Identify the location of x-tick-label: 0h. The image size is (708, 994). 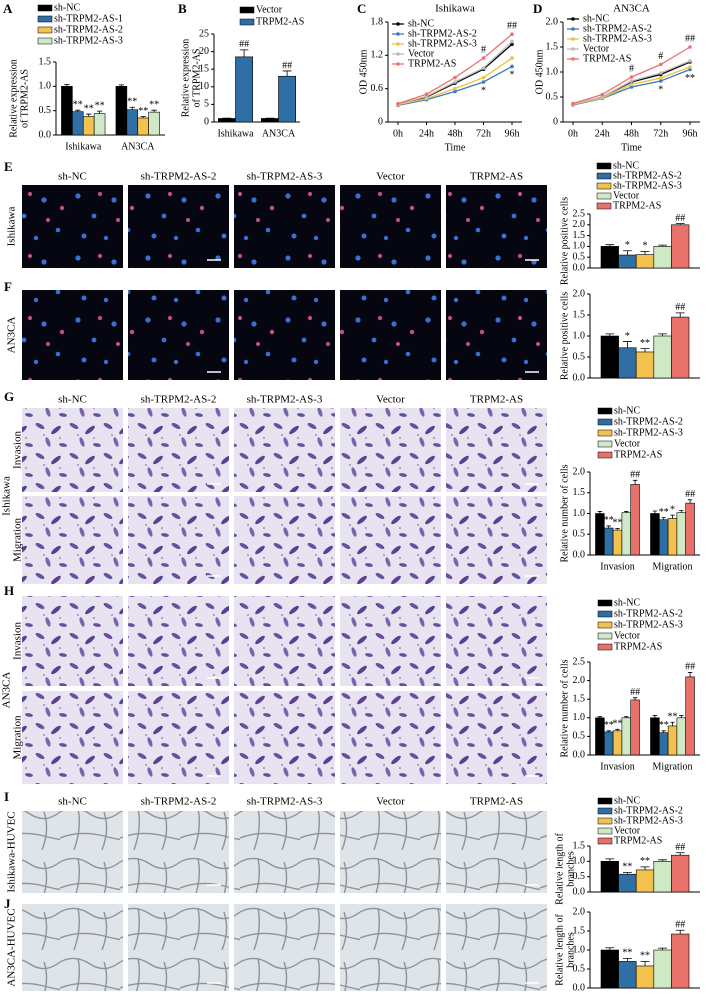
(573, 133).